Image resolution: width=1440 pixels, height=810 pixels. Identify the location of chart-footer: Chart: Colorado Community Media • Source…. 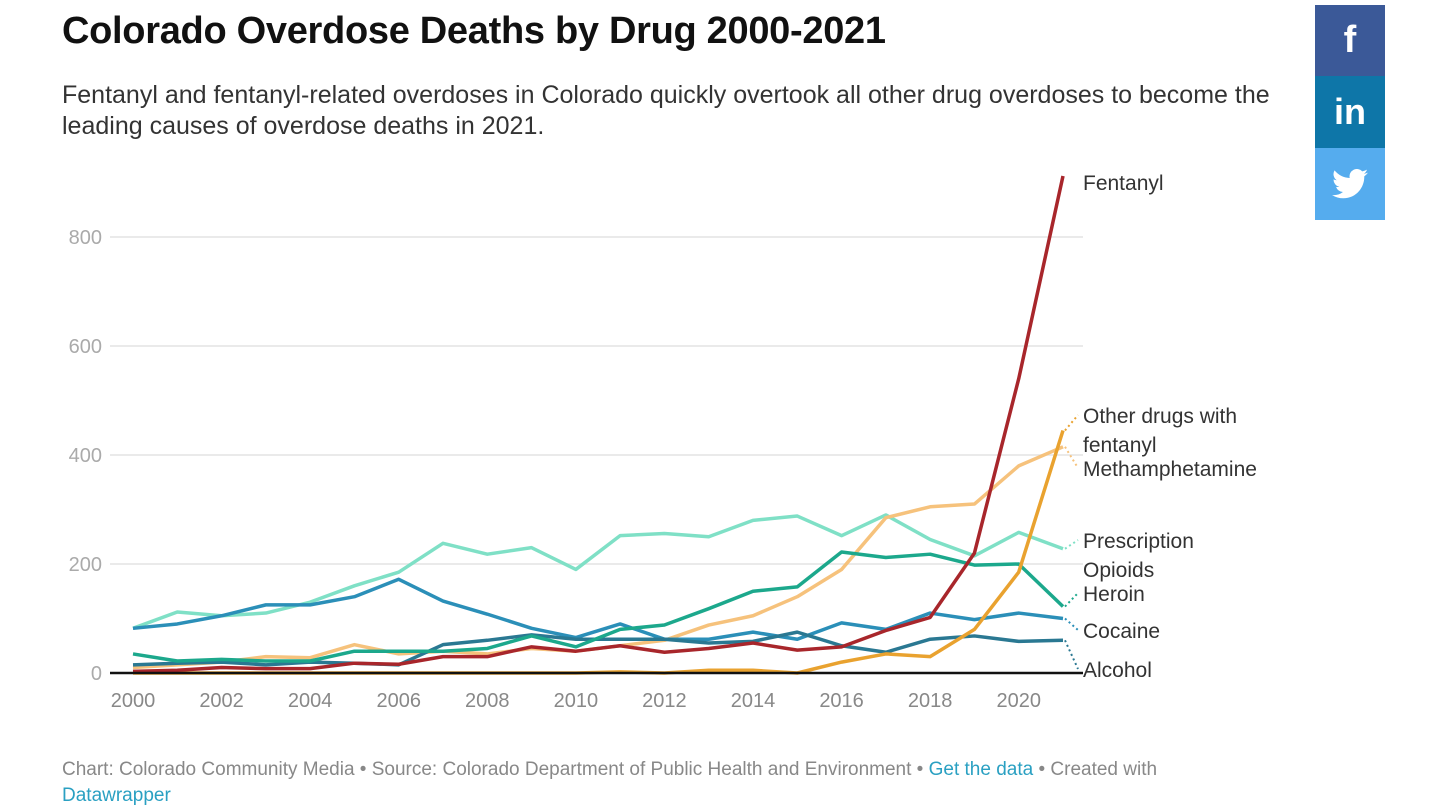
(712, 783).